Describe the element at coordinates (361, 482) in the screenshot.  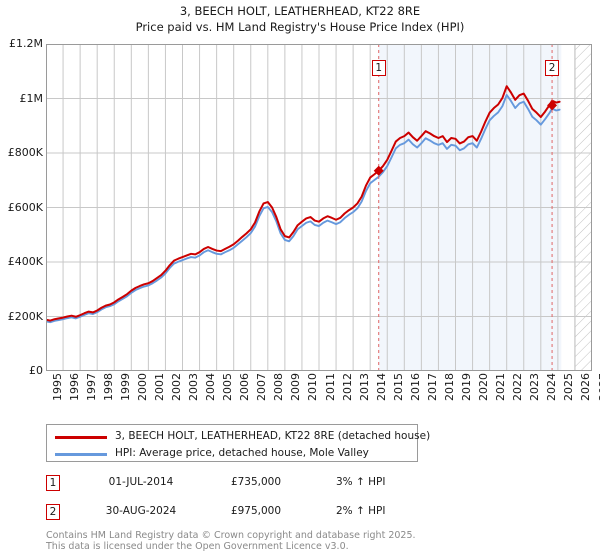
I see `transaction-hpi-delta-1: 3% ↑ HPI` at that location.